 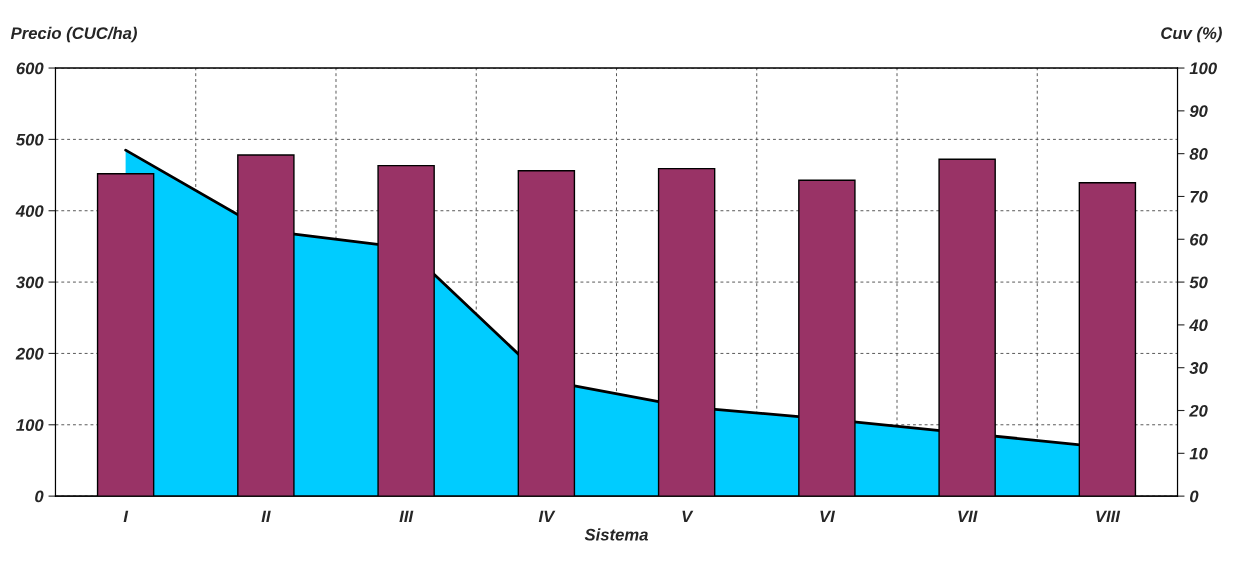 I want to click on y2-tick-label: 0, so click(x=1194, y=496).